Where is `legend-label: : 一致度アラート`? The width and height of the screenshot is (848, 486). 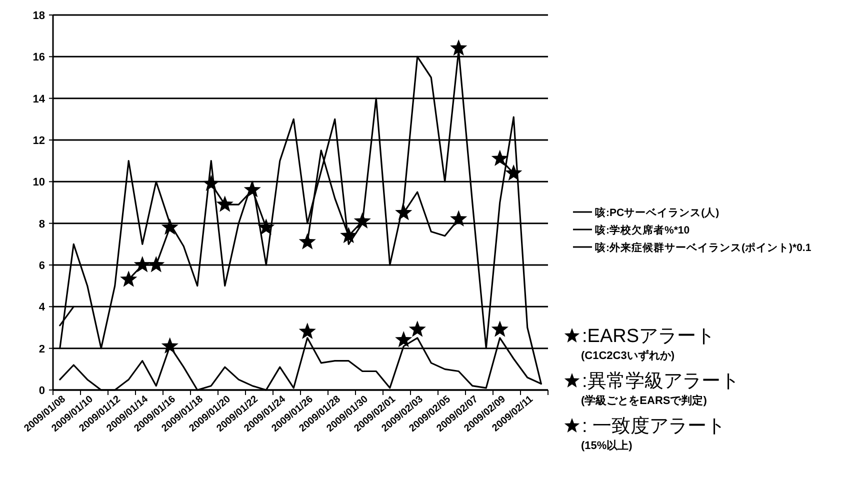 legend-label: : 一致度アラート is located at coordinates (654, 426).